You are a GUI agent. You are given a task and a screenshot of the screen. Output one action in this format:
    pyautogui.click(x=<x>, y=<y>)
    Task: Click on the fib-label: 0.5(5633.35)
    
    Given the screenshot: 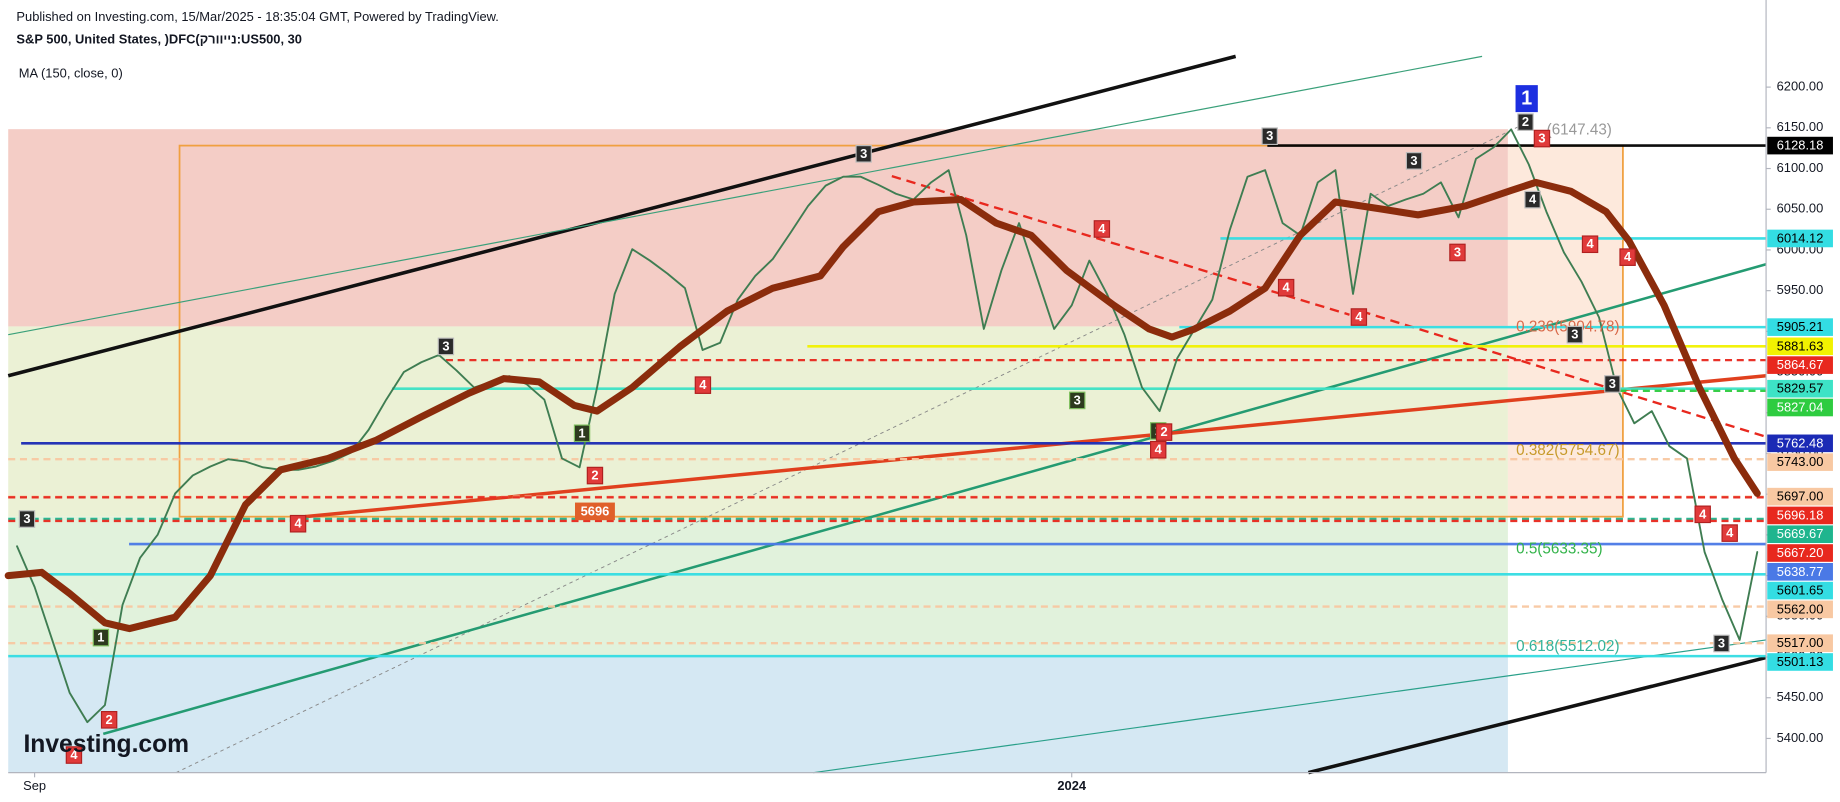 What is the action you would take?
    pyautogui.click(x=1559, y=549)
    